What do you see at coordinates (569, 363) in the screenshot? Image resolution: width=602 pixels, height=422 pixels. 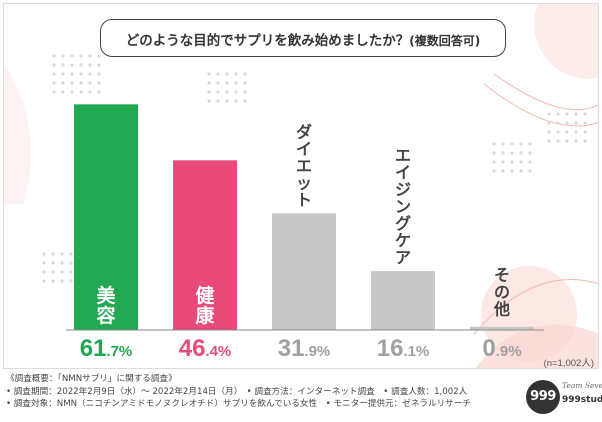 I see `sample-size-note: (n=1,002人)` at bounding box center [569, 363].